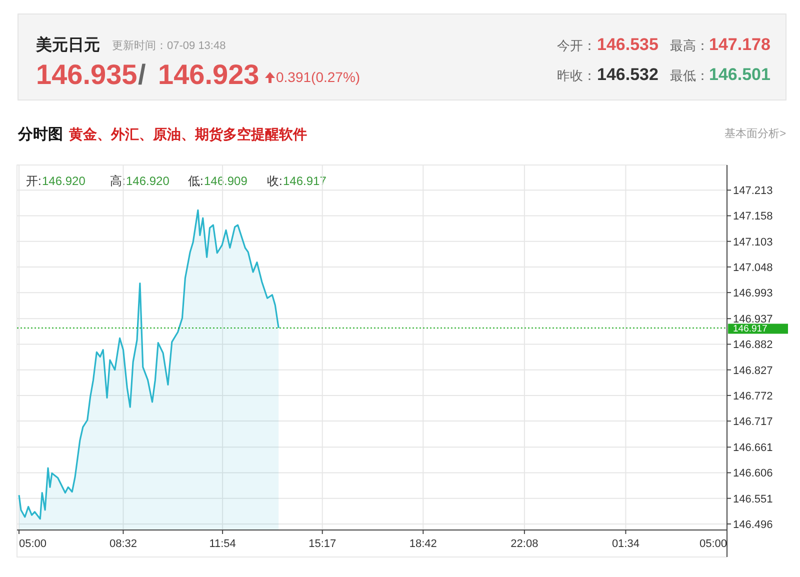 Image resolution: width=800 pixels, height=577 pixels. What do you see at coordinates (40, 134) in the screenshot?
I see `annotation: 分时图` at bounding box center [40, 134].